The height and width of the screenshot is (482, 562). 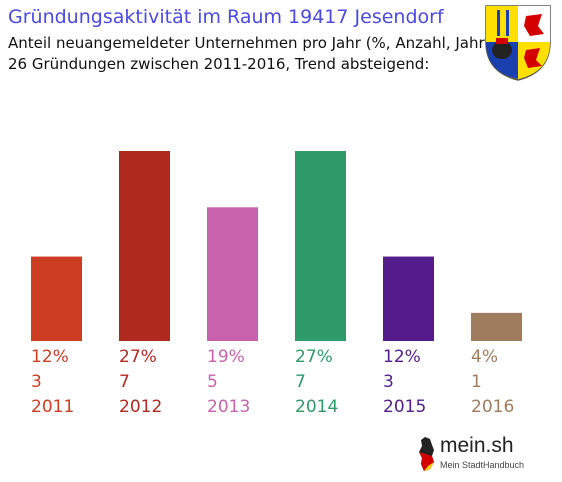 What do you see at coordinates (232, 274) in the screenshot?
I see `bar-2013` at bounding box center [232, 274].